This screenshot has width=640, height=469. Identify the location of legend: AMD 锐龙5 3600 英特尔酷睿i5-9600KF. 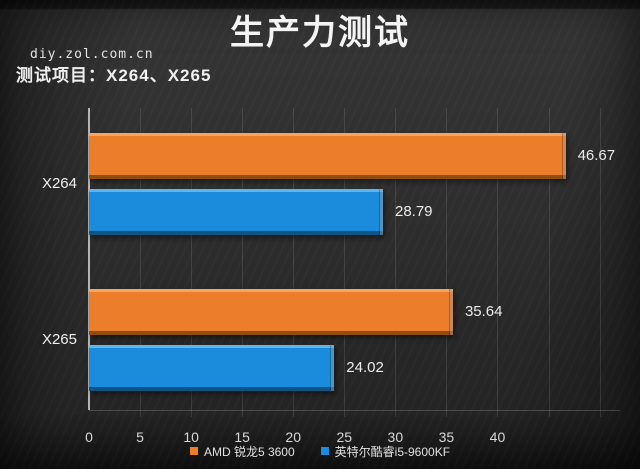
(320, 451).